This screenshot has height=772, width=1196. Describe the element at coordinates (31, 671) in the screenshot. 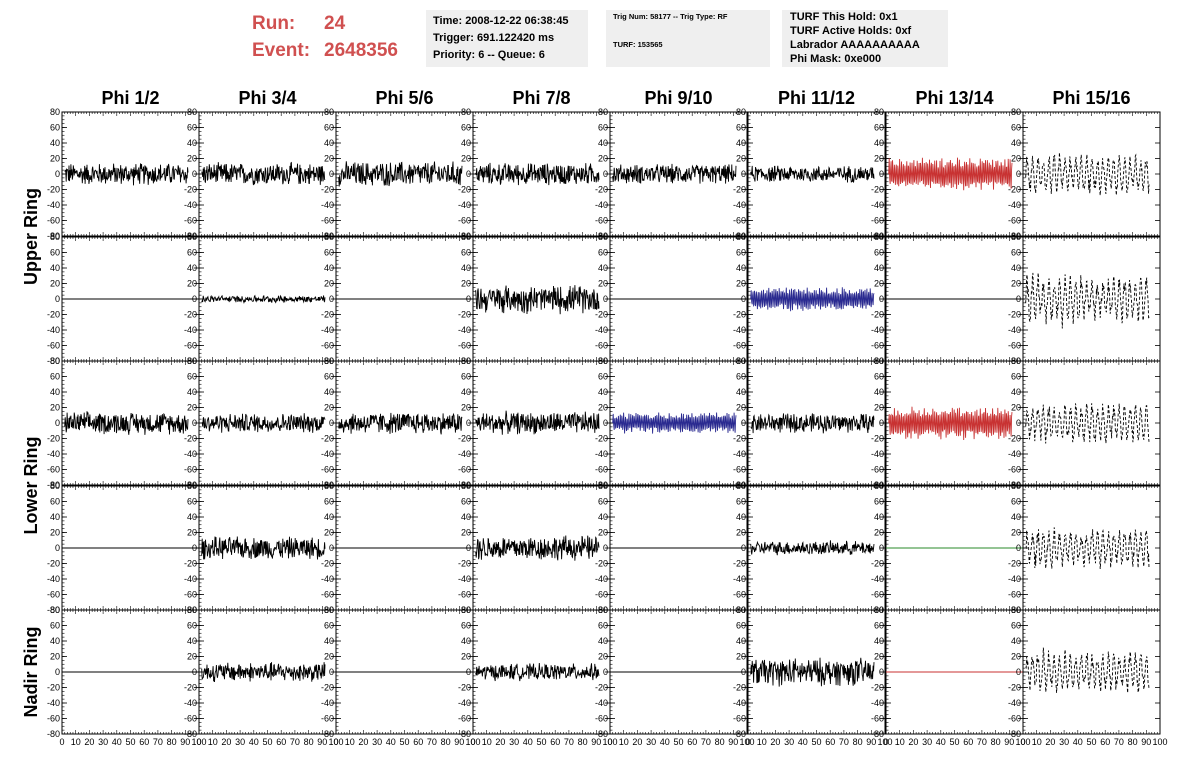

I see `row-group-label: Nadir Ring` at that location.